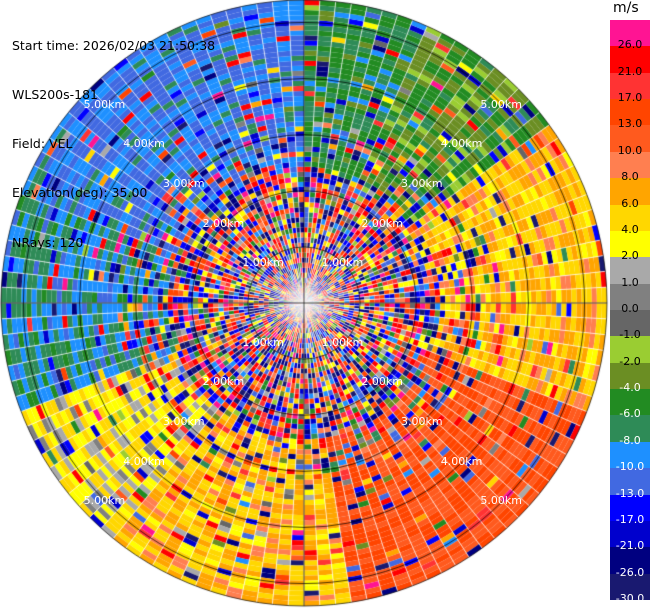 The height and width of the screenshot is (610, 650). I want to click on colorbar-tick-label: -1.0, so click(630, 335).